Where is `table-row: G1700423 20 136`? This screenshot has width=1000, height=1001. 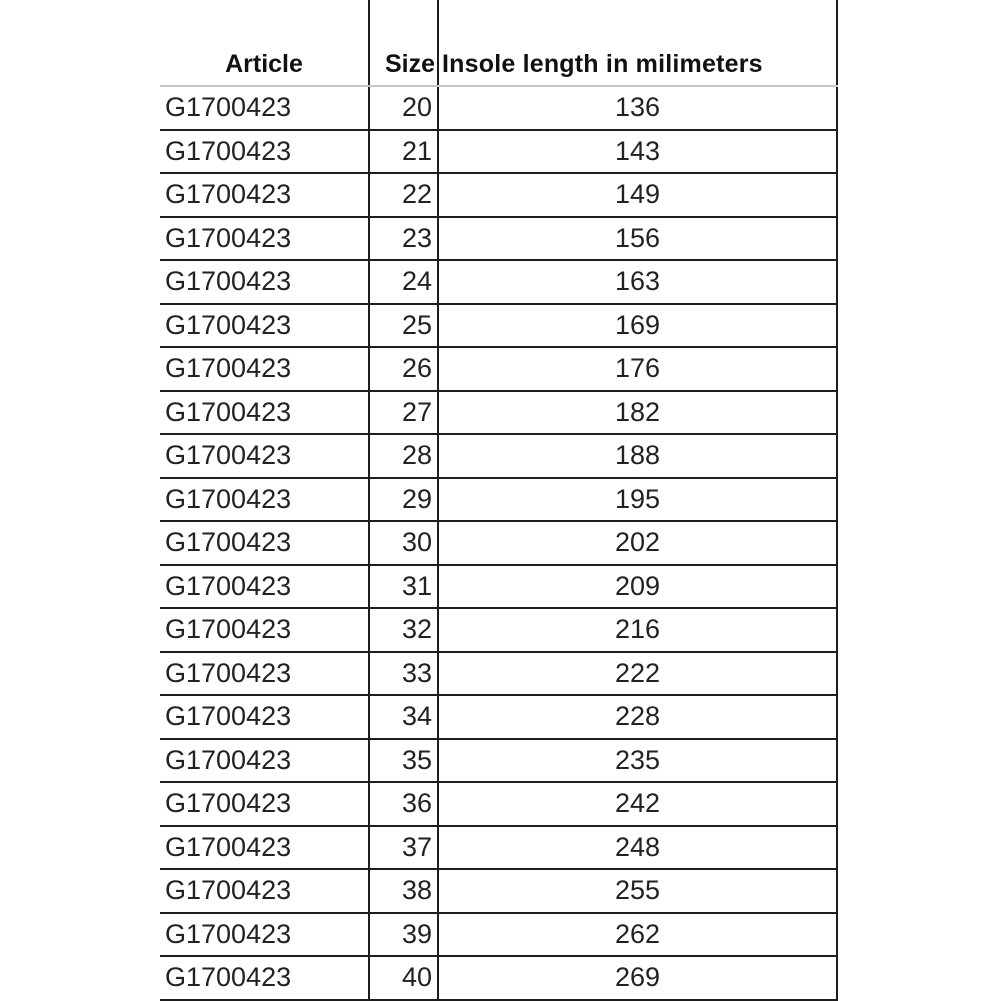 table-row: G1700423 20 136 is located at coordinates (499, 109).